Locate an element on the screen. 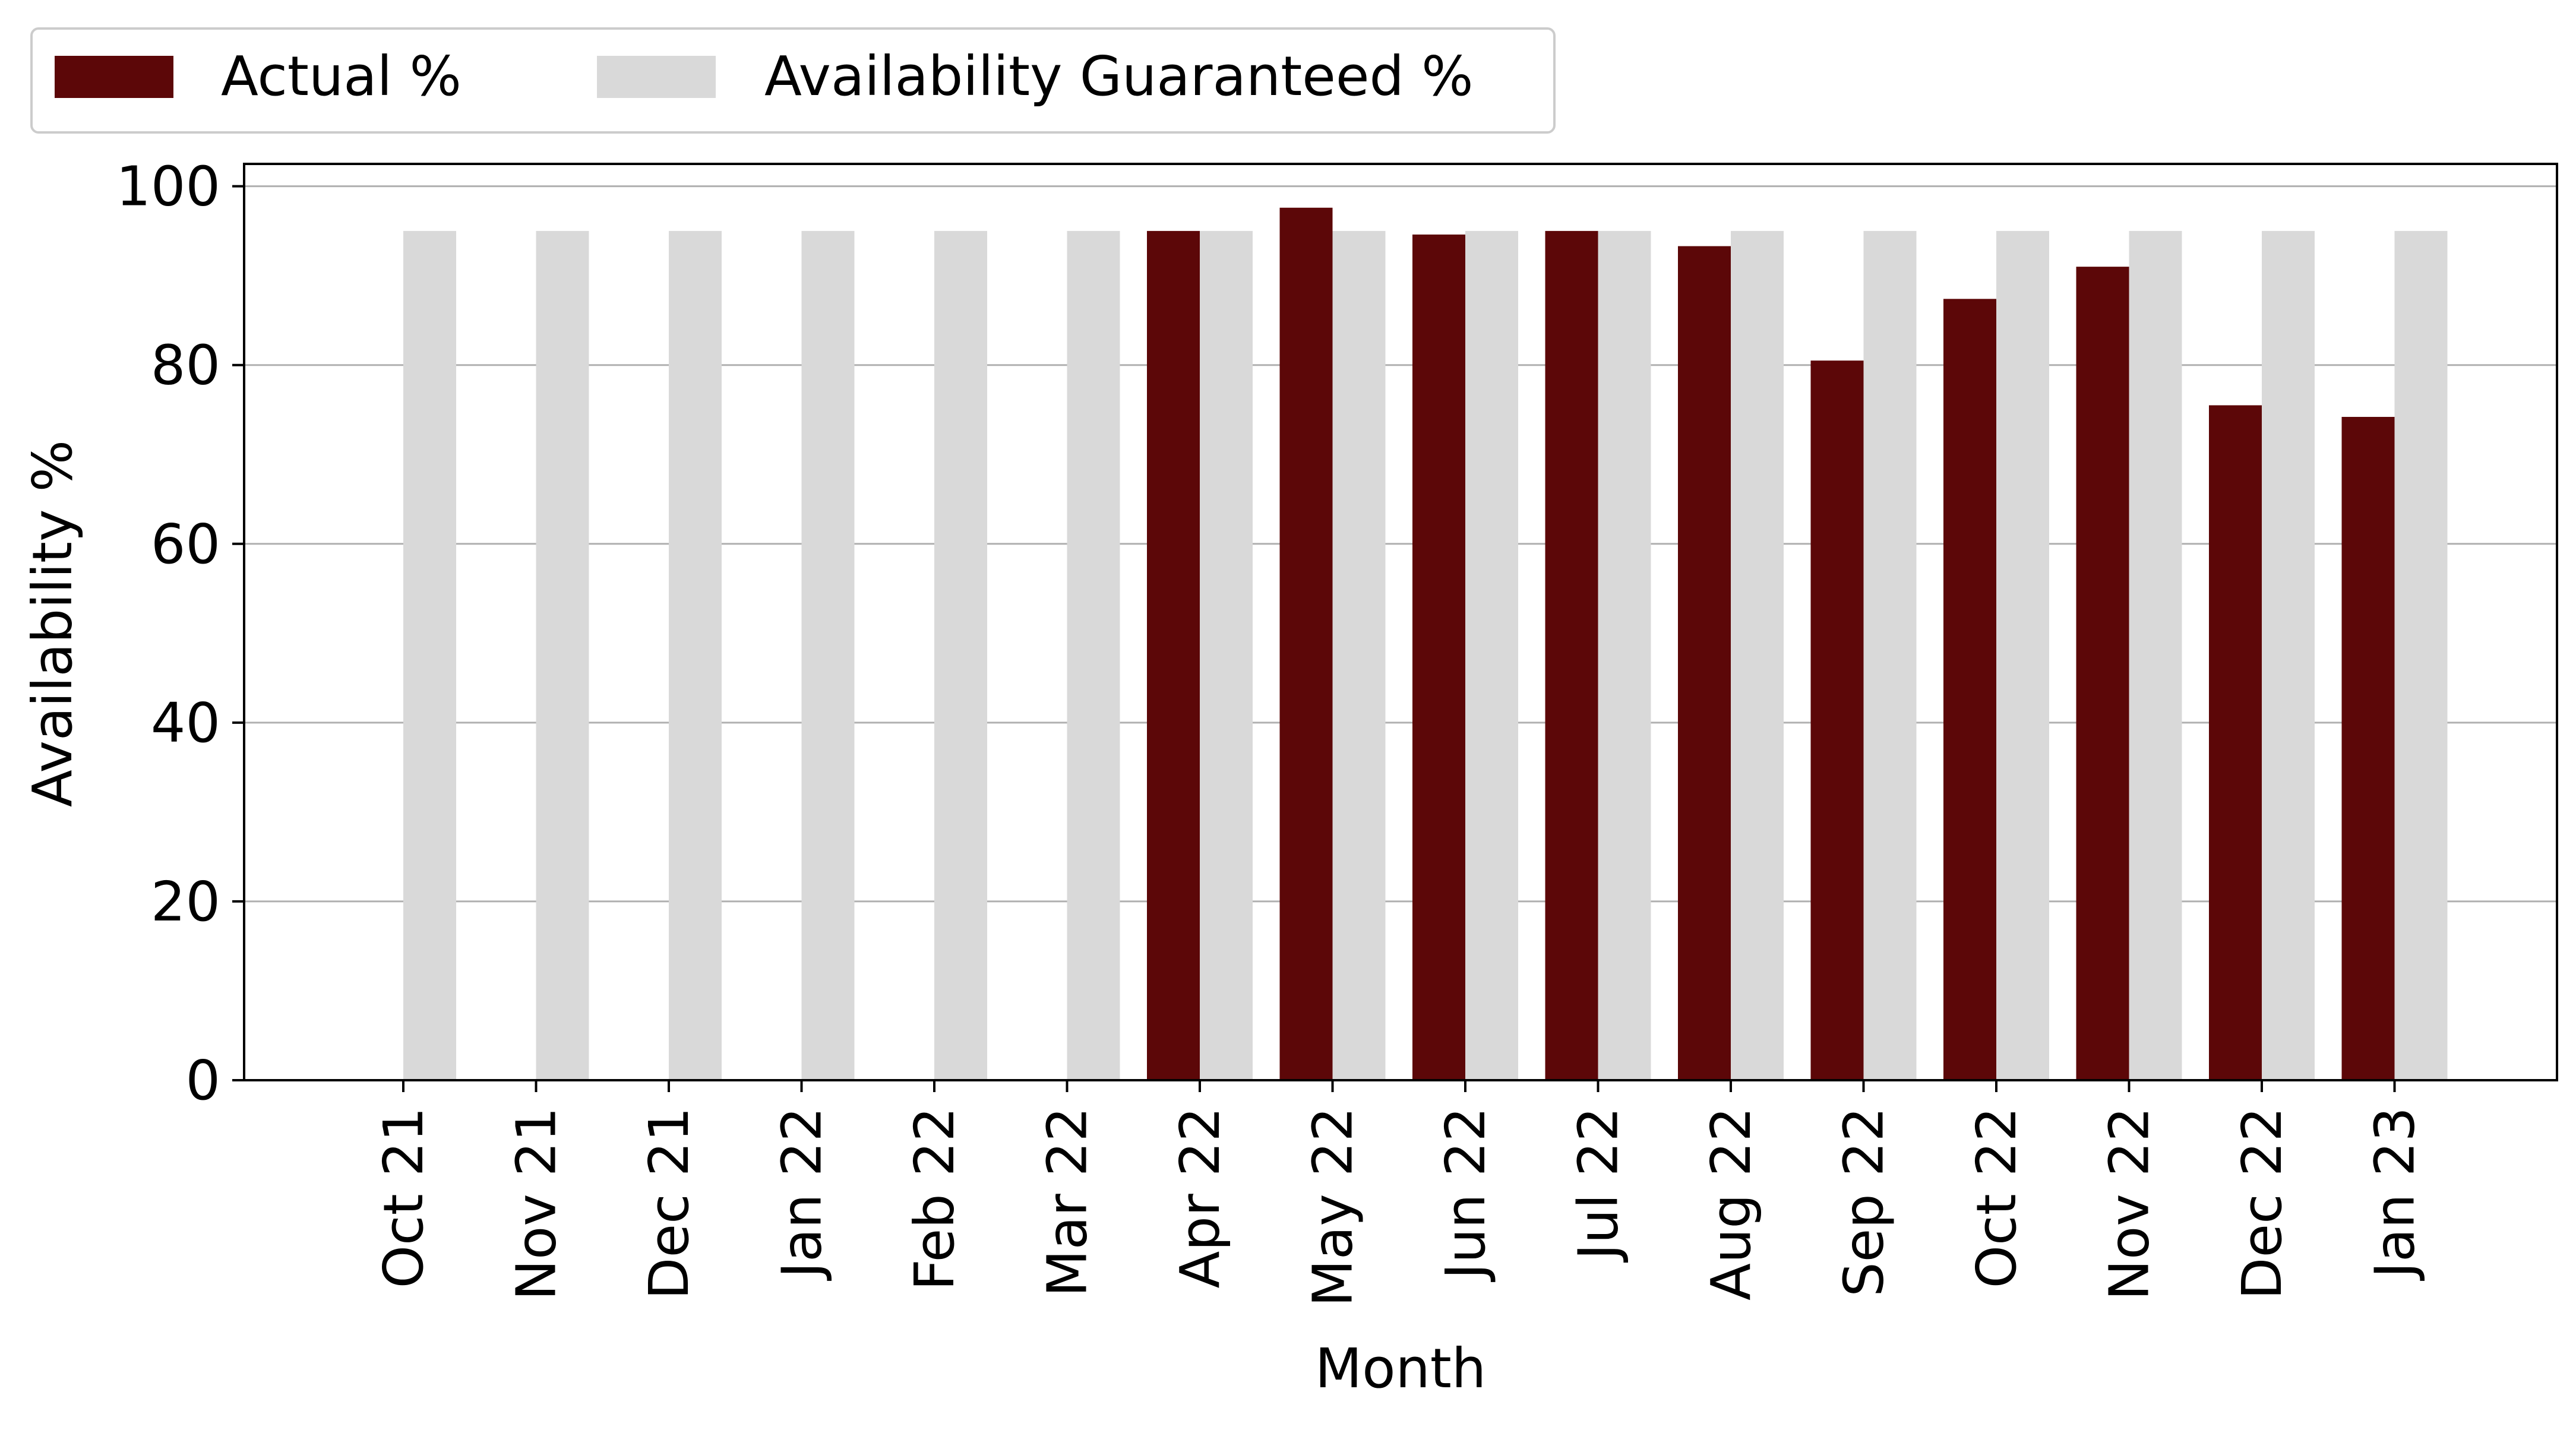 The width and height of the screenshot is (2576, 1430). x-tick-label: Mar 22 is located at coordinates (1067, 1202).